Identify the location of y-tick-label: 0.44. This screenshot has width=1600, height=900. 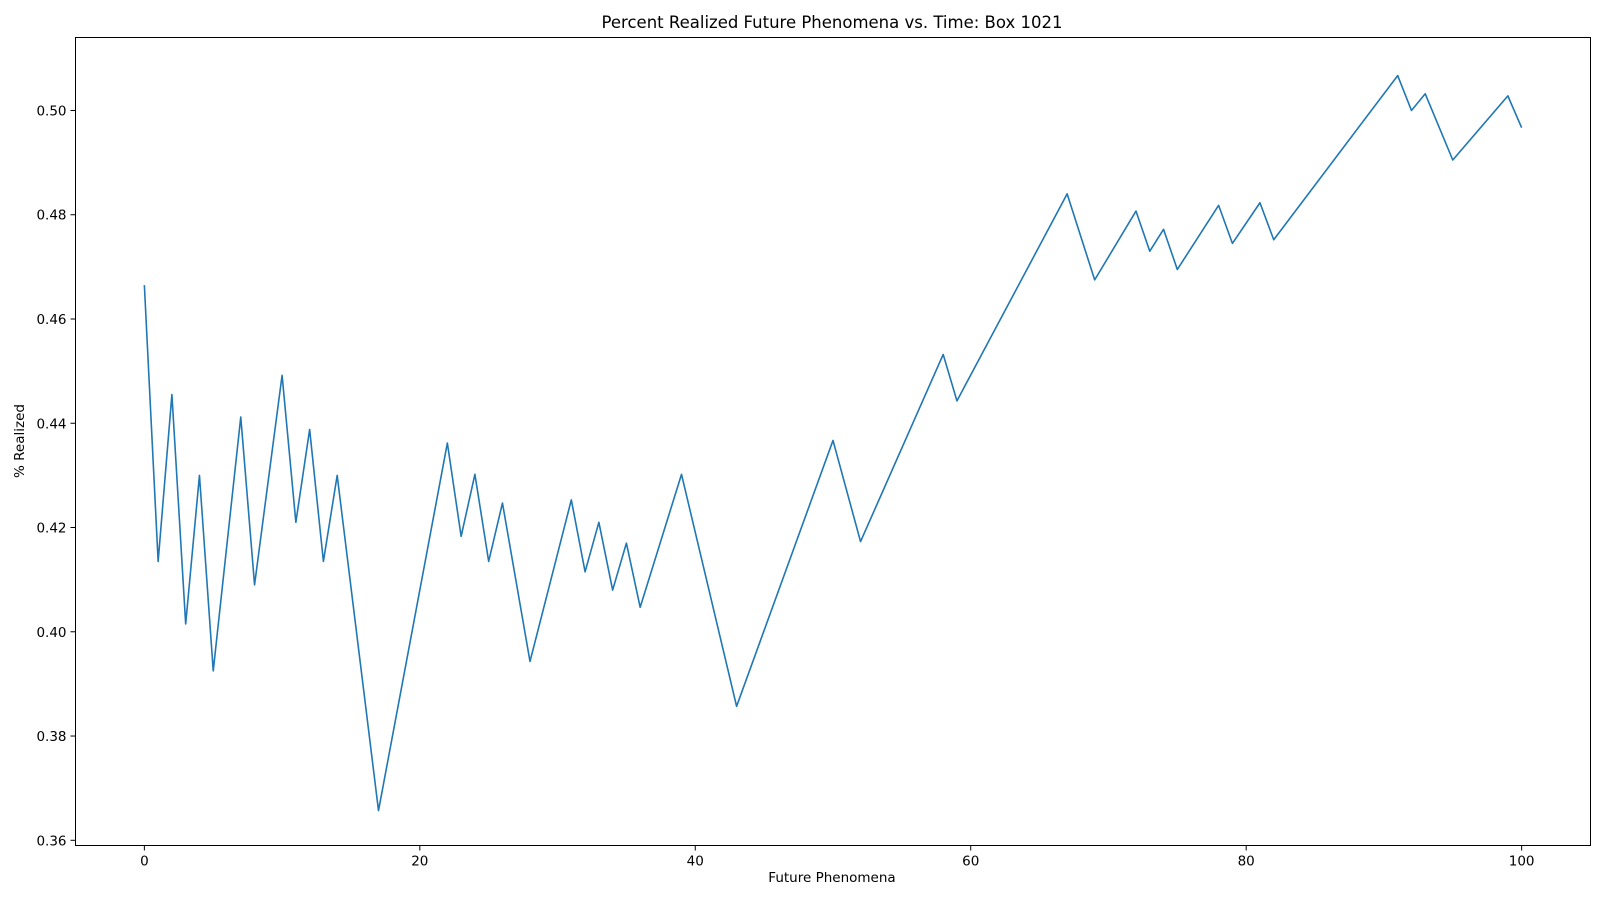
(51, 424).